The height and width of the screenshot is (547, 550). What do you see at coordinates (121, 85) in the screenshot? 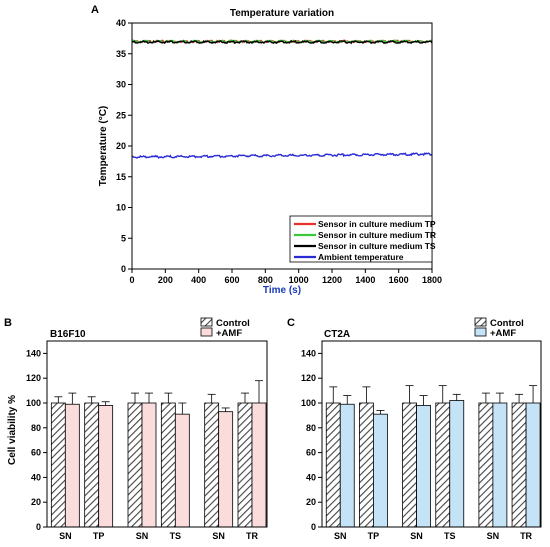
I see `chart-a-ytick-label: 30` at bounding box center [121, 85].